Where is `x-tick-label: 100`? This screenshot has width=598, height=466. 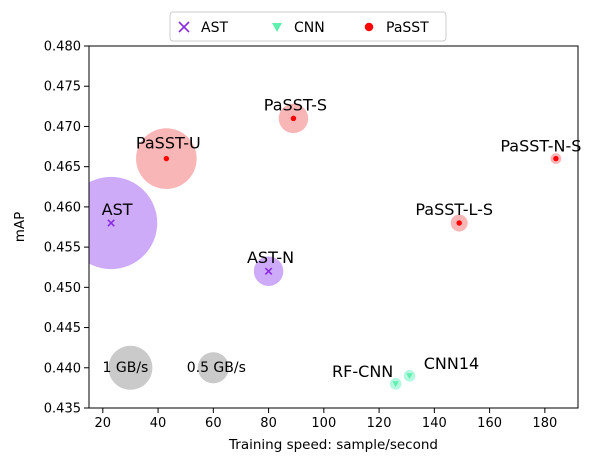
x-tick-label: 100 is located at coordinates (323, 423).